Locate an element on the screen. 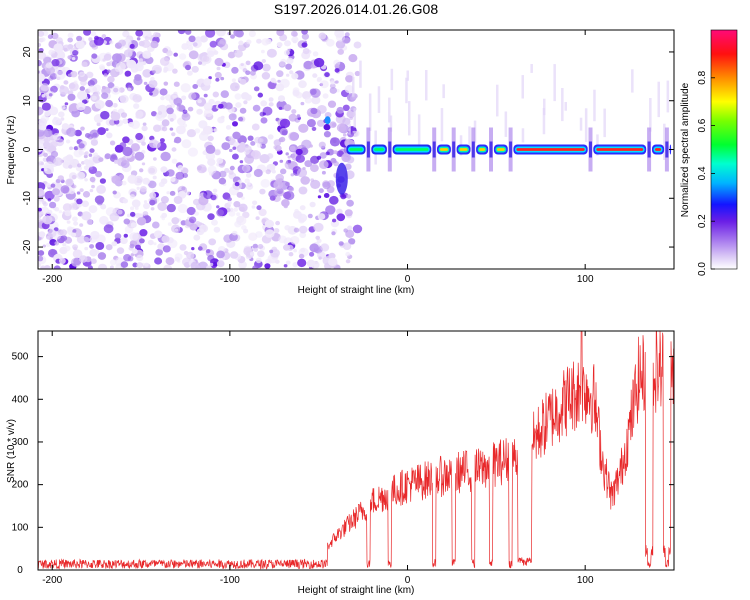  heatmap-gap-core is located at coordinates (390, 149).